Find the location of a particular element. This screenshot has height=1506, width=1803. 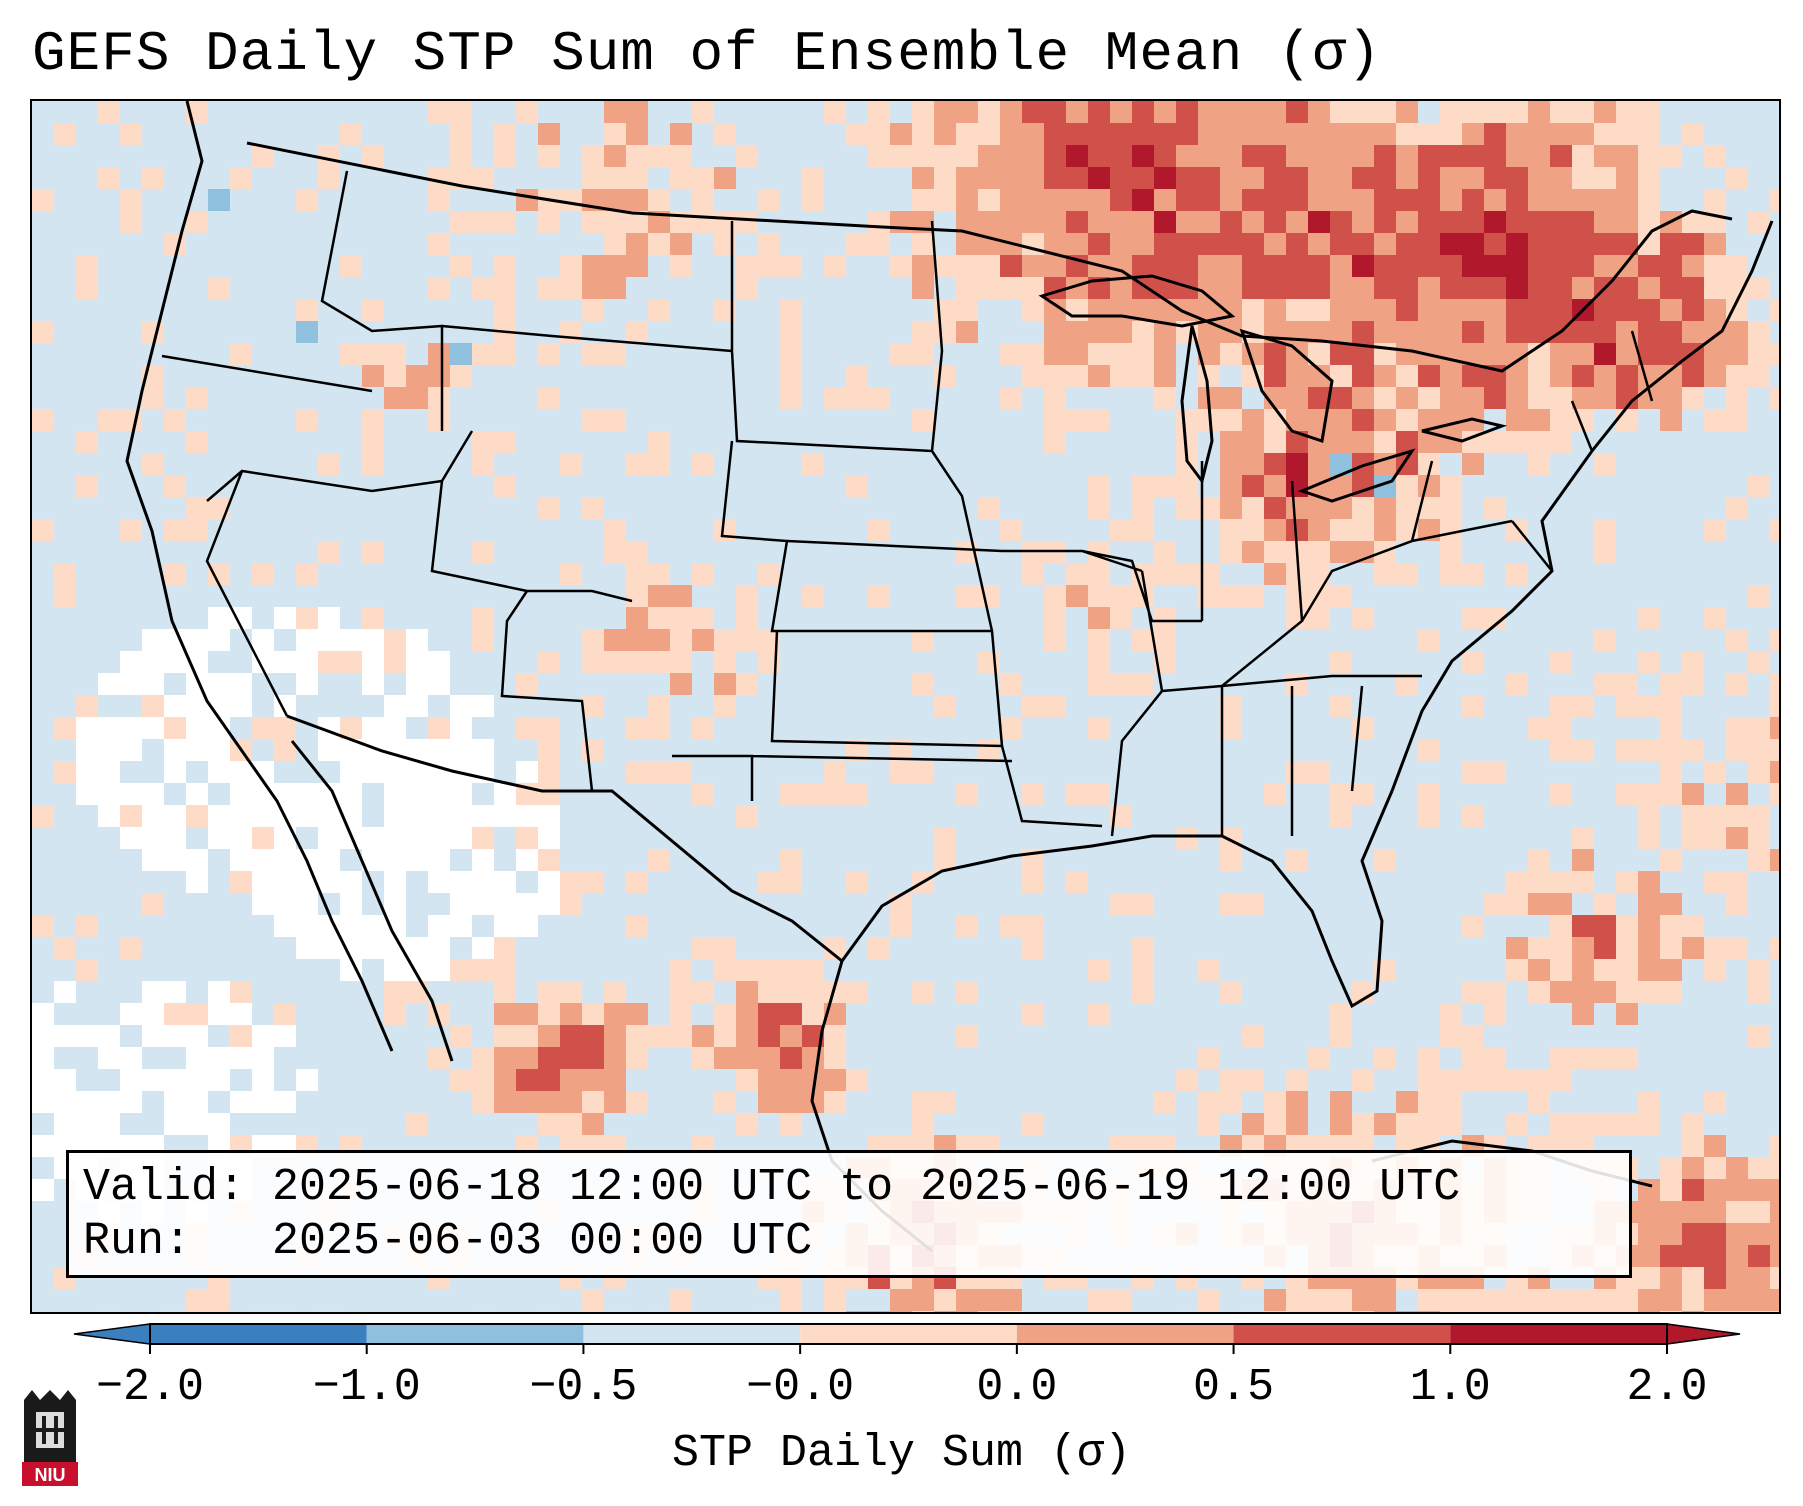

colorbar-segment is located at coordinates (908, 1334).